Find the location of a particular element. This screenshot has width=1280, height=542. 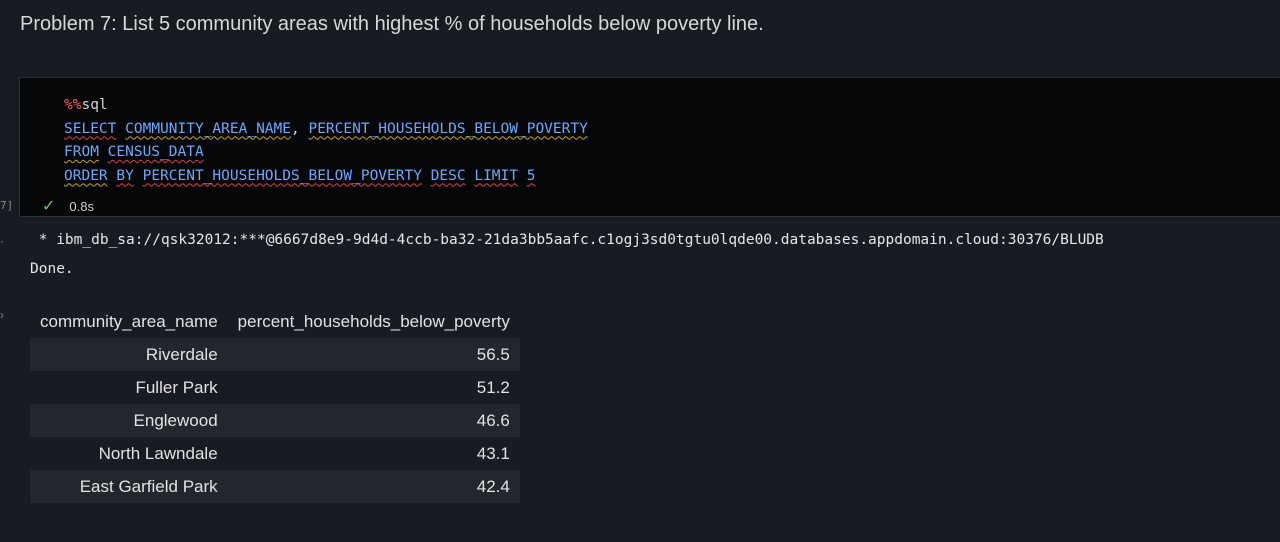

sql-keyword-limit: LIMIT is located at coordinates (496, 175).